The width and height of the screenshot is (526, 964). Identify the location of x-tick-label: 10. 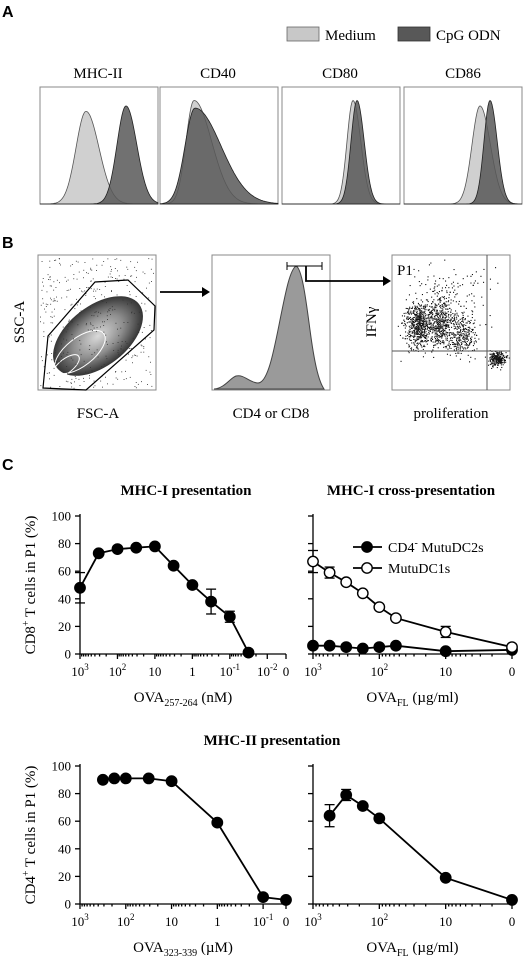
(445, 921).